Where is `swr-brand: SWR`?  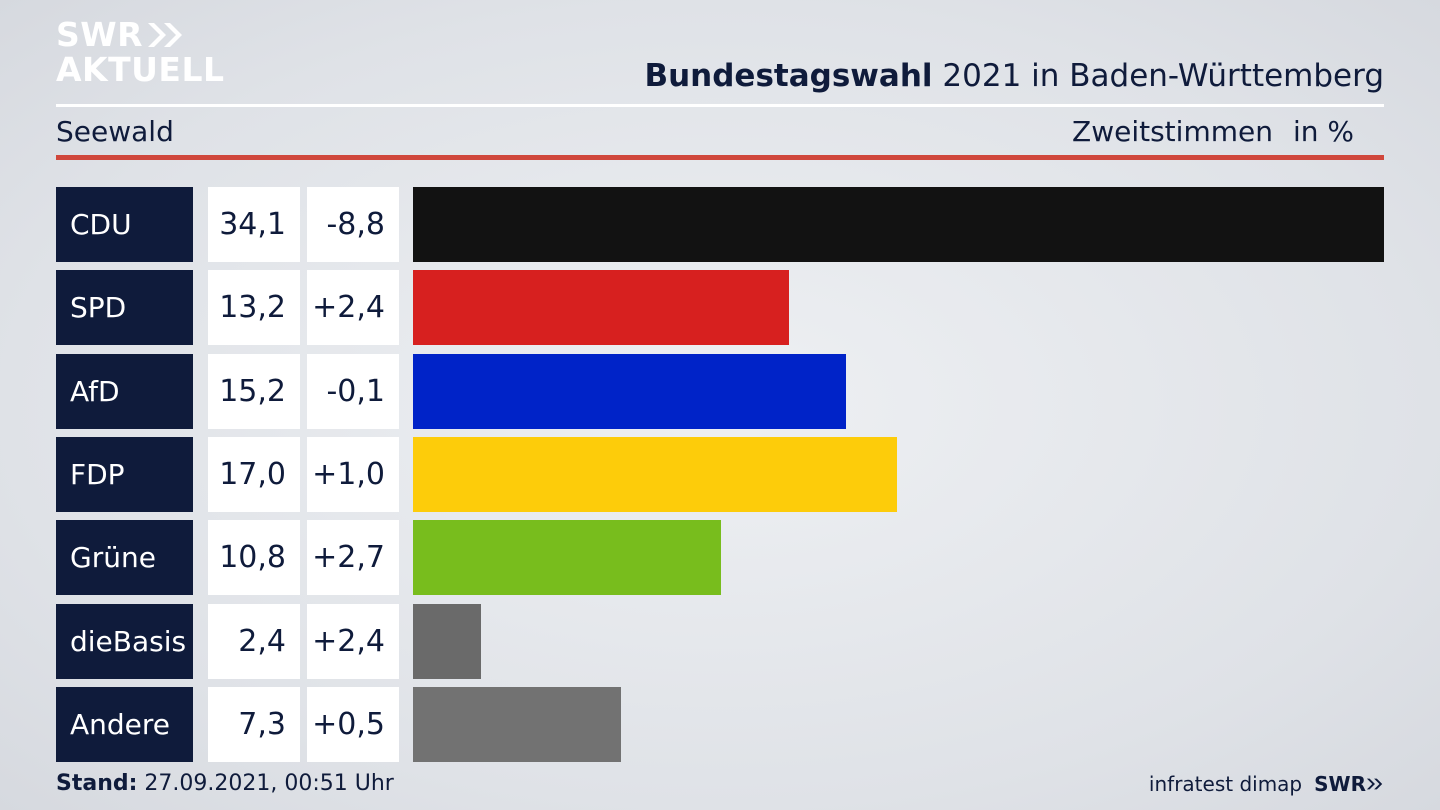
swr-brand: SWR is located at coordinates (1349, 784).